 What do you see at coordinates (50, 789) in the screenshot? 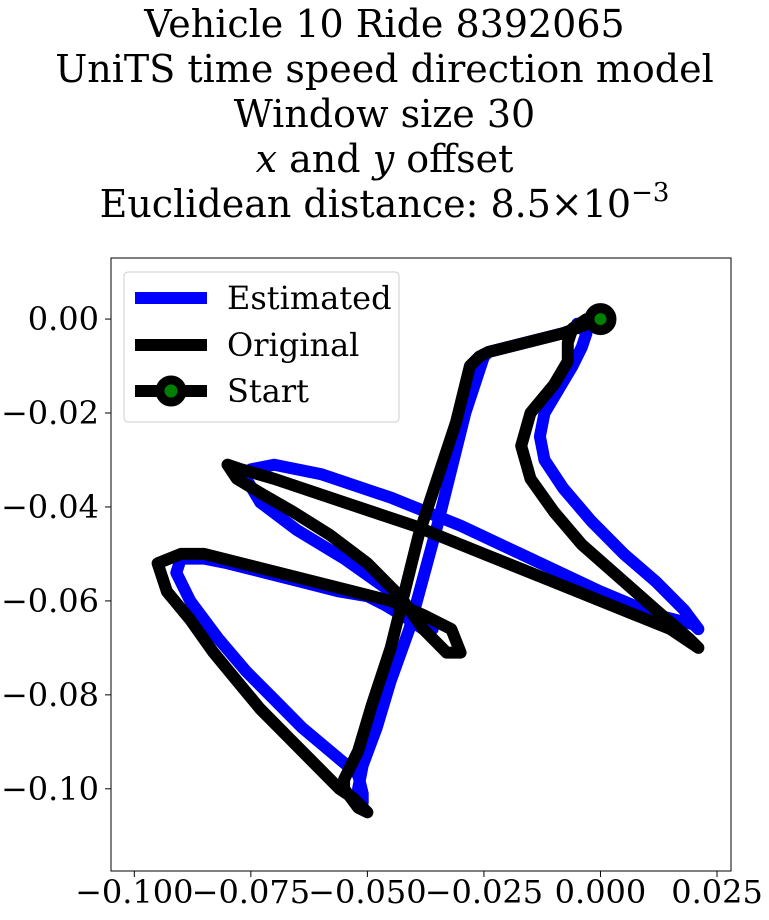
I see `y-tick-label: −0.10` at bounding box center [50, 789].